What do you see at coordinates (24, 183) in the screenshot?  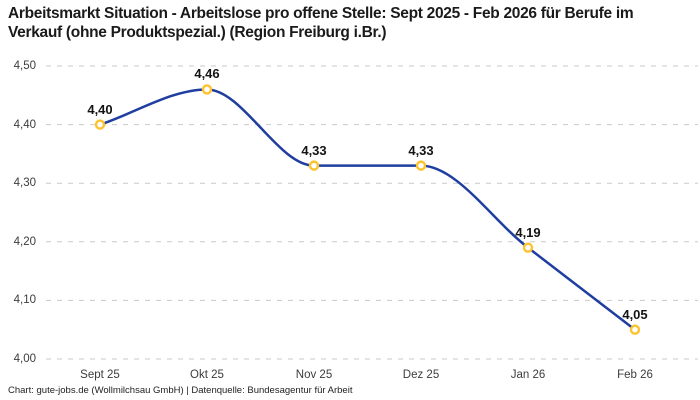 I see `y-axis-tick-label: 4,30` at bounding box center [24, 183].